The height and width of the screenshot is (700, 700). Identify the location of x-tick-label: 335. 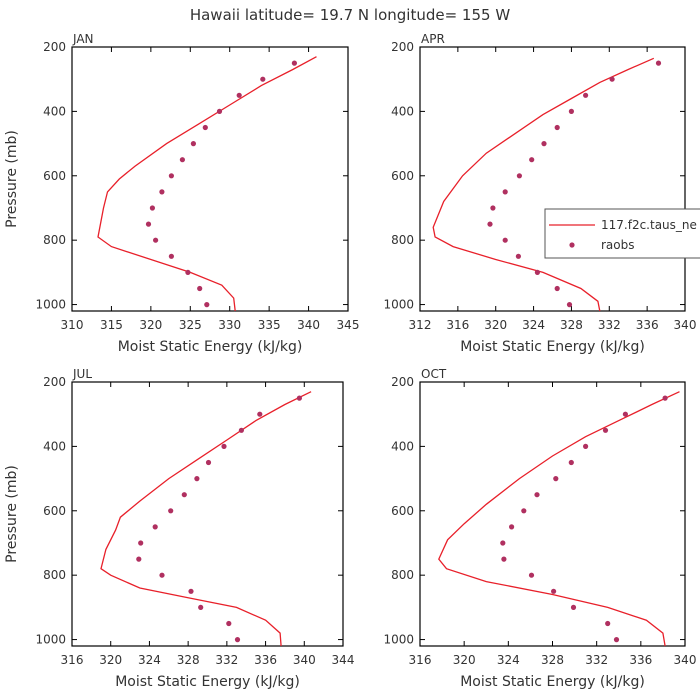
(269, 325).